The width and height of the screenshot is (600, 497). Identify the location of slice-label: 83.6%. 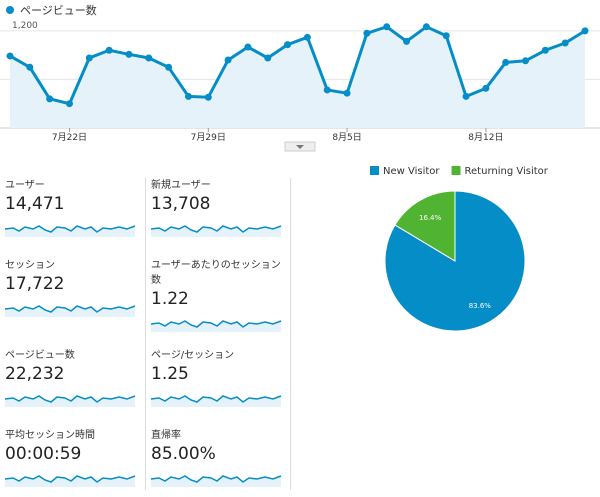
(480, 306).